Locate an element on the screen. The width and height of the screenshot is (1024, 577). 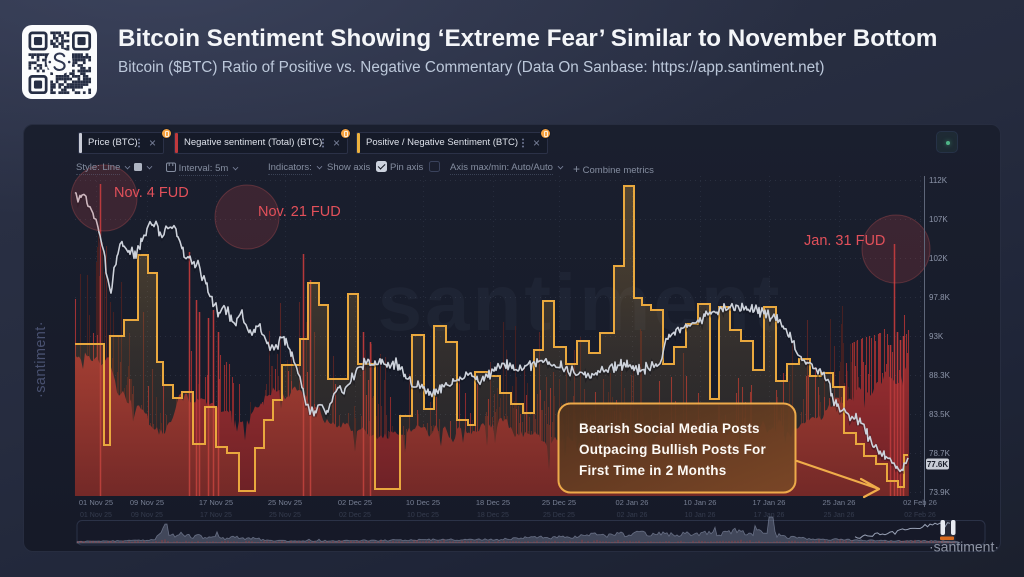
svg-text: 102K is located at coordinates (938, 258).